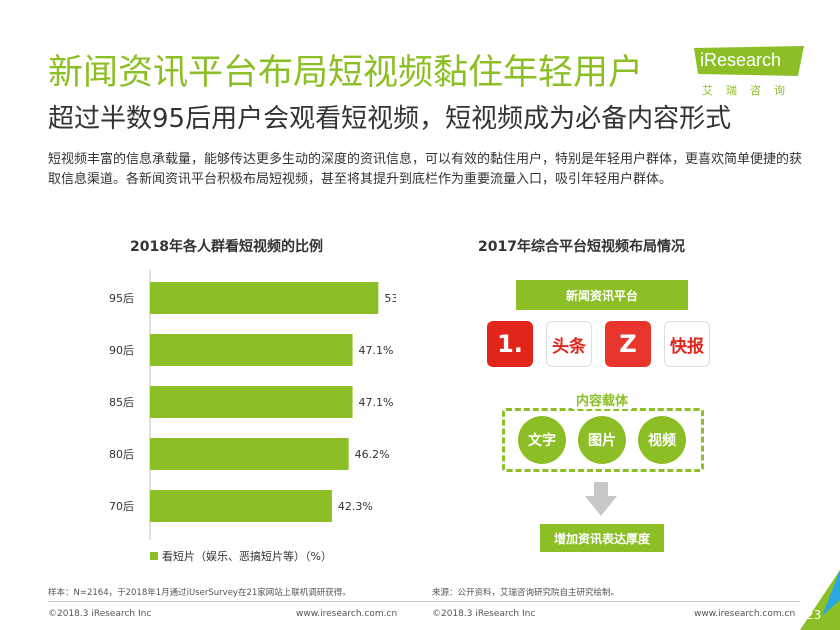  I want to click on yidian-glyph: 1., so click(510, 344).